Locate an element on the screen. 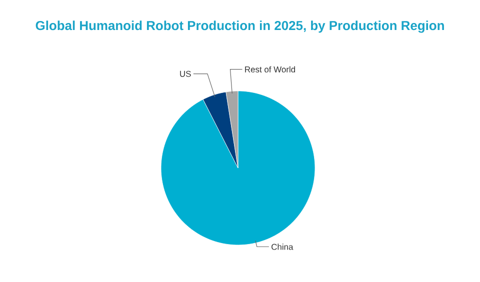 Image resolution: width=480 pixels, height=282 pixels. chart-title: Global Humanoid Robot Production in 2025, by Production Region is located at coordinates (240, 26).